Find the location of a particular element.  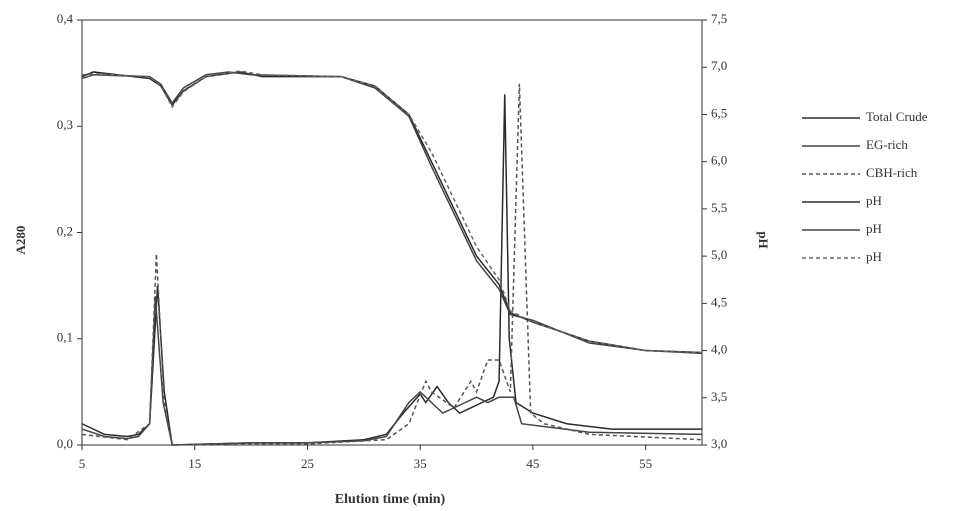

y2-tick-label: 3,0 is located at coordinates (719, 443).